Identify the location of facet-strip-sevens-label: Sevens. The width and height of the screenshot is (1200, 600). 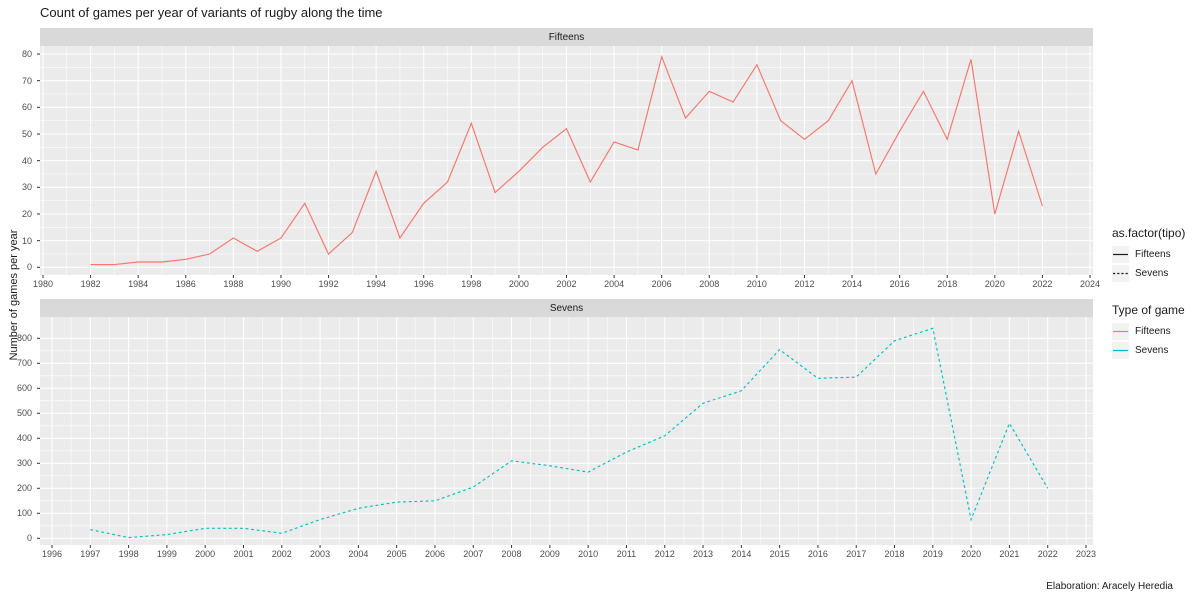
(566, 308).